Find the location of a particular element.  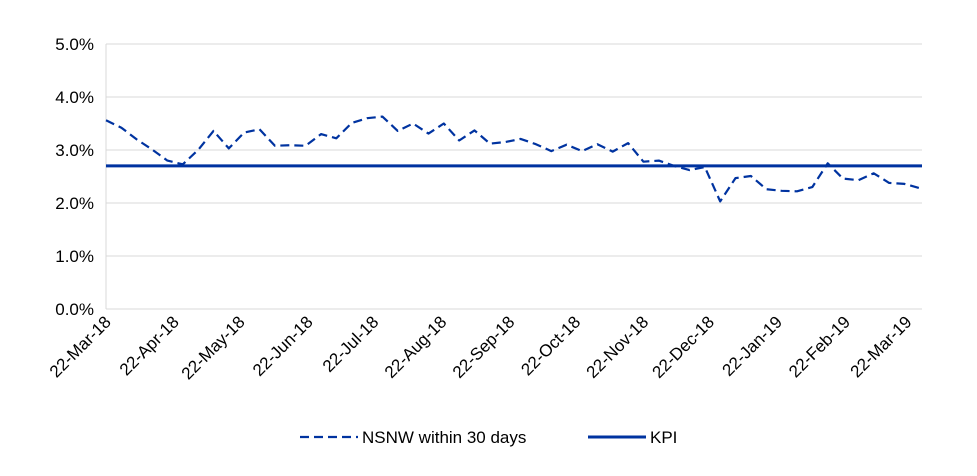

x-tick-label: 22-Jan-19 is located at coordinates (752, 346).